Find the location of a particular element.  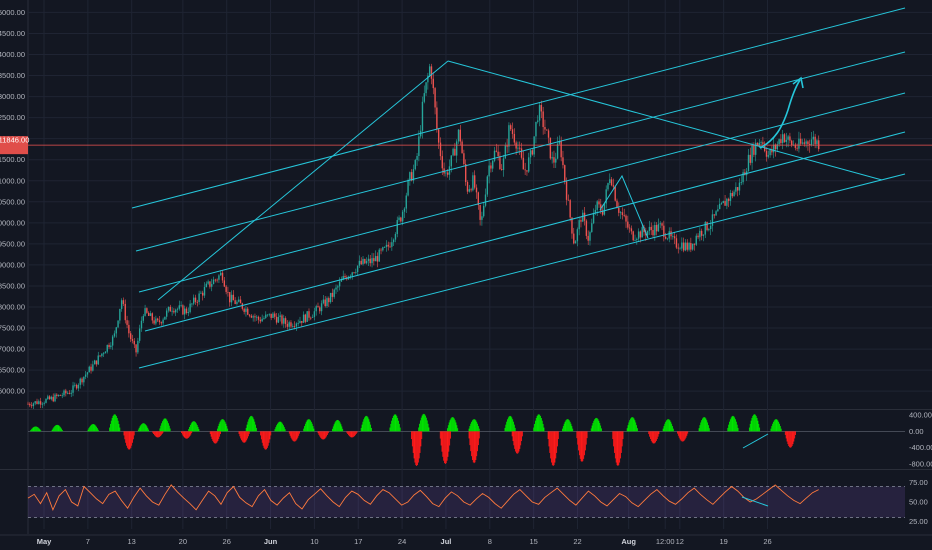

rsi-line is located at coordinates (423, 498).